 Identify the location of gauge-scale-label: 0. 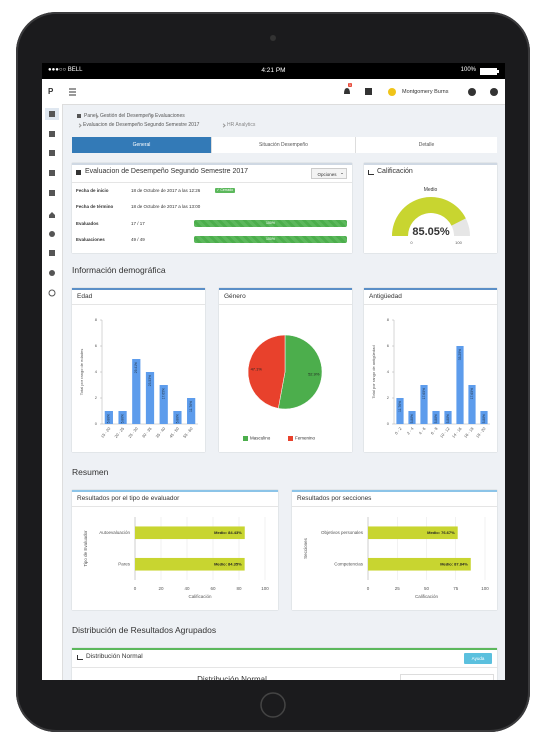
(411, 242).